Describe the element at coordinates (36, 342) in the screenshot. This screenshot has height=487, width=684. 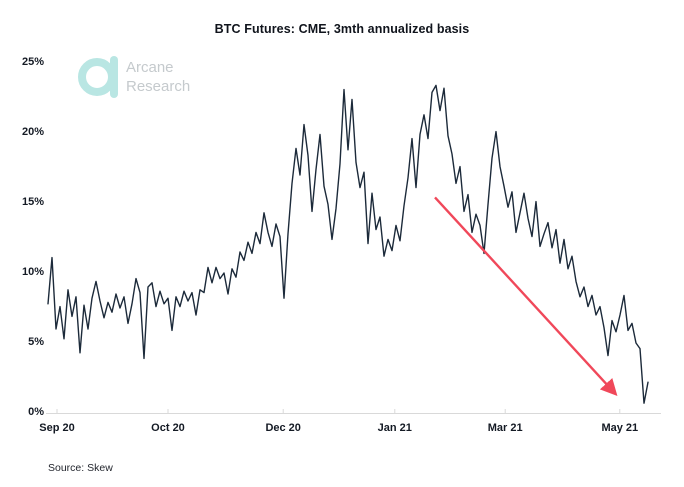
I see `y-tick-label-5: 5%` at that location.